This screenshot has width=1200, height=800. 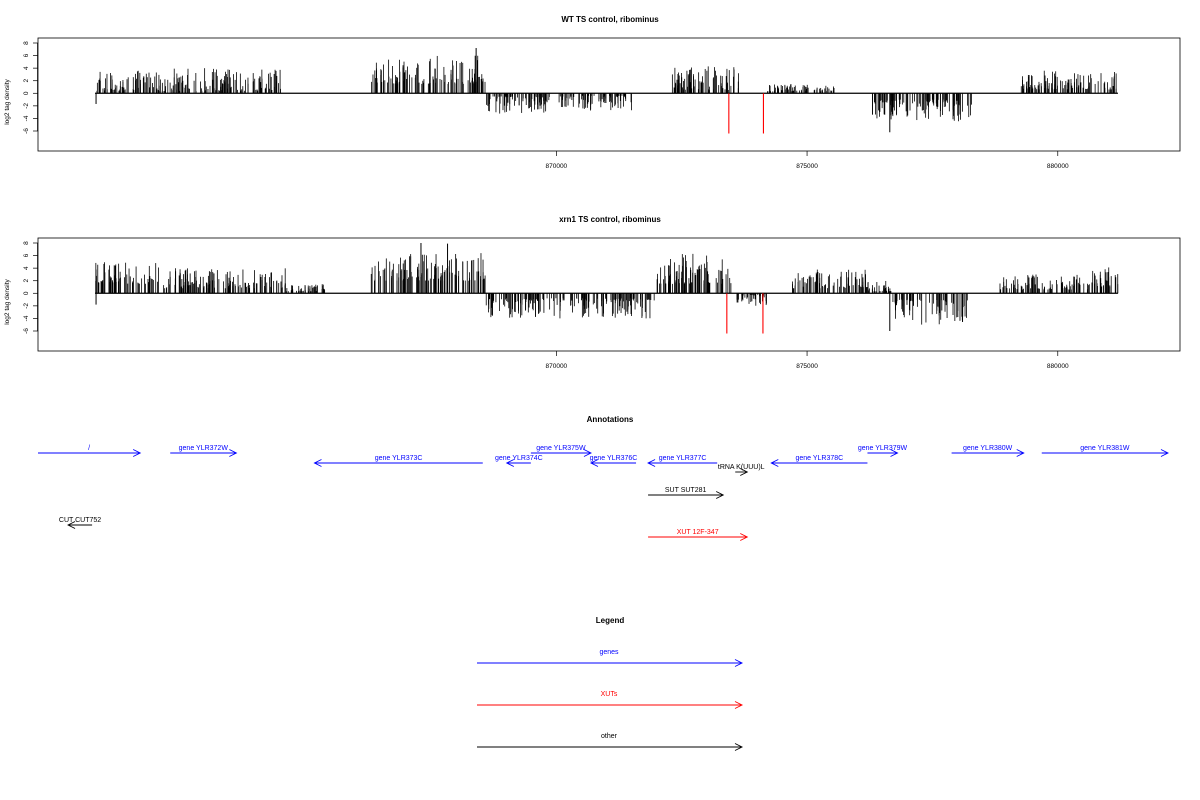 What do you see at coordinates (1105, 448) in the screenshot?
I see `feature-label: gene YLR381W` at bounding box center [1105, 448].